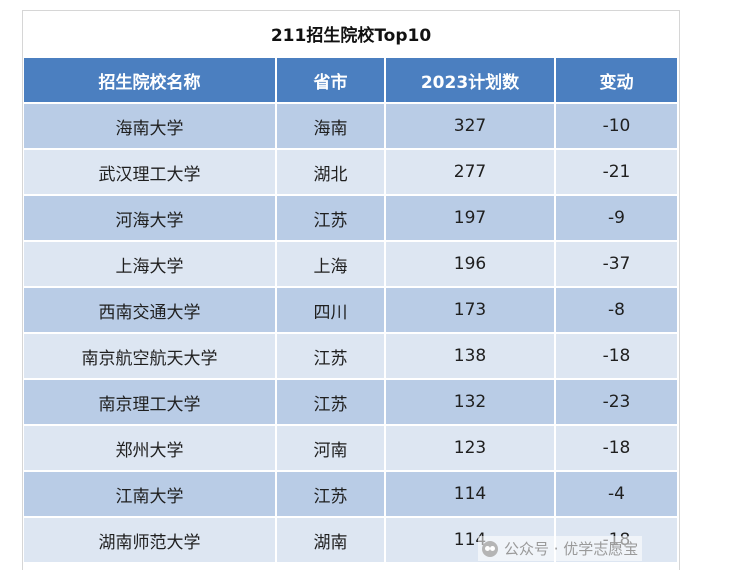  Describe the element at coordinates (330, 310) in the screenshot. I see `cell-province: 四川` at that location.